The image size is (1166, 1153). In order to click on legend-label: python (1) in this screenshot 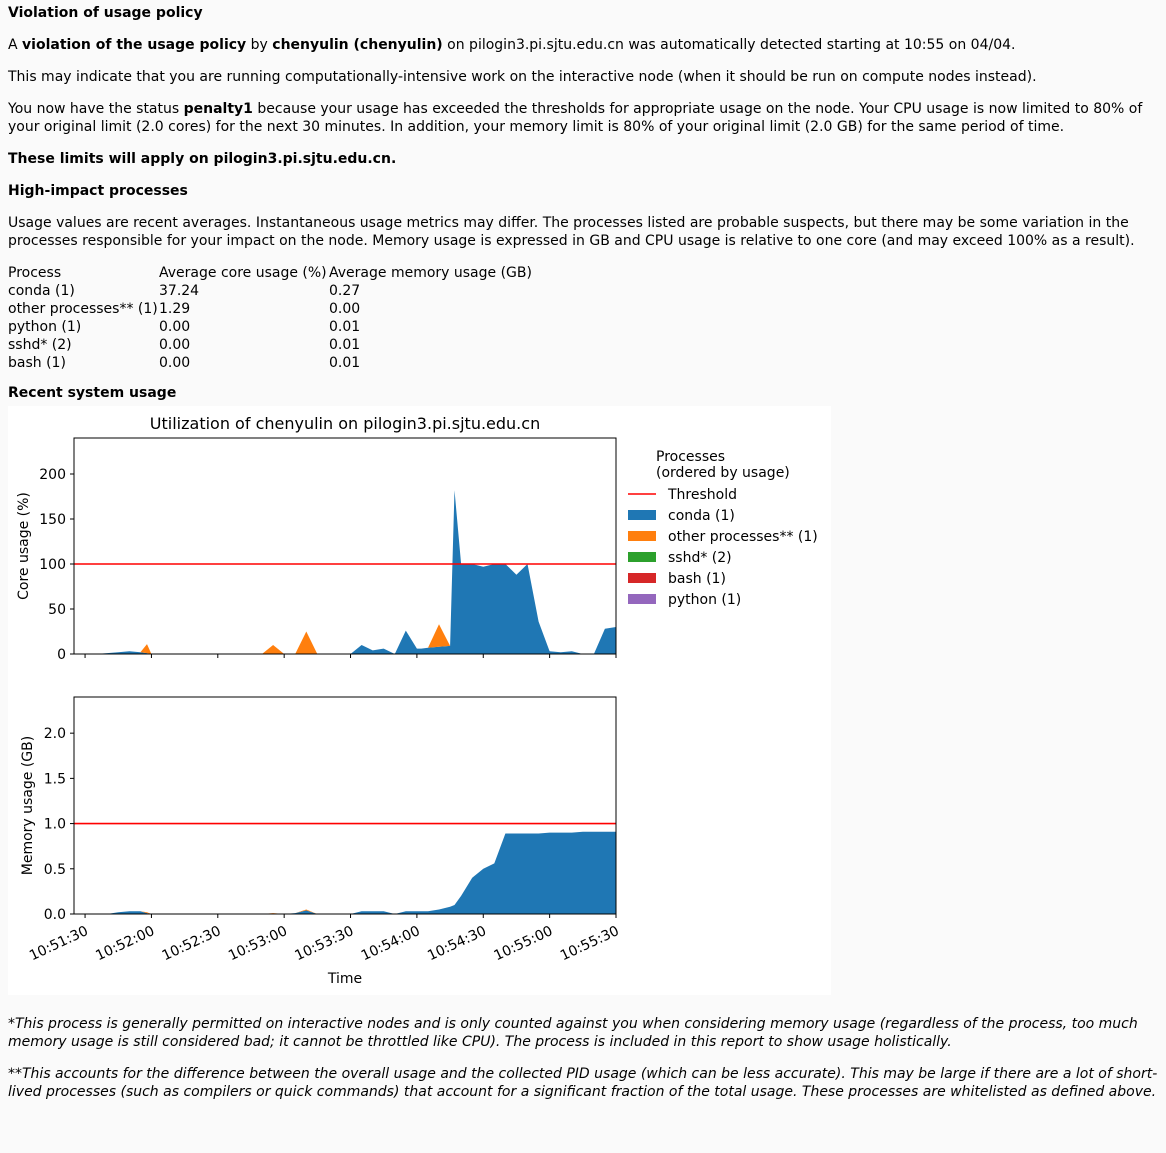, I will do `click(704, 600)`.